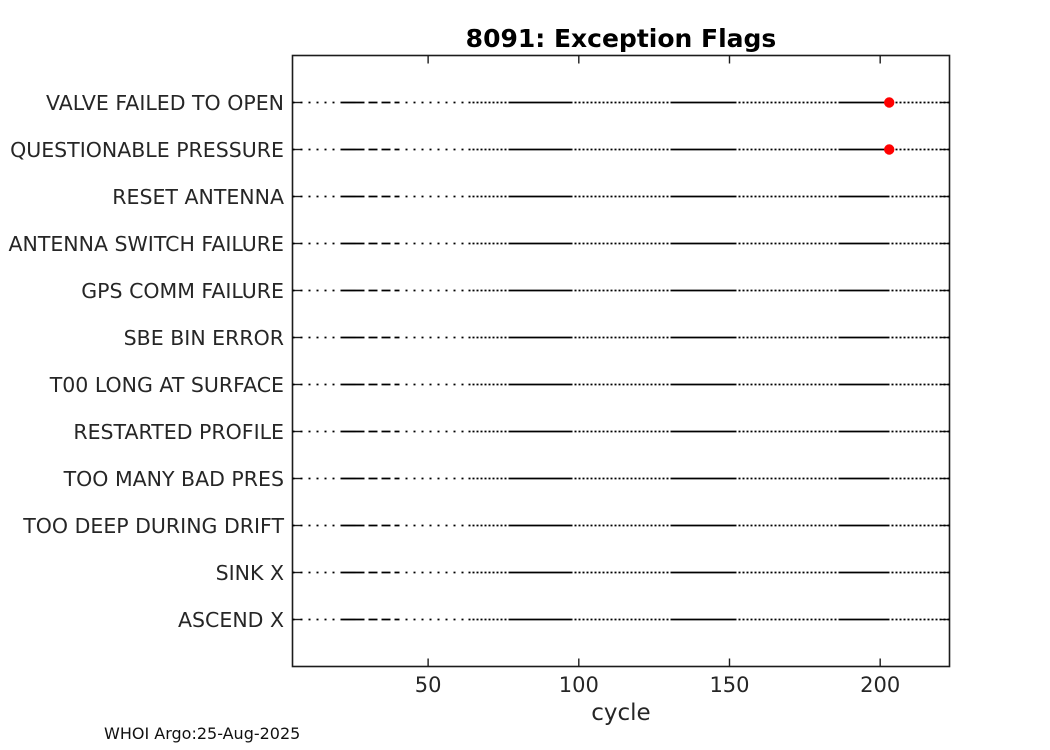 The image size is (1050, 750). What do you see at coordinates (231, 619) in the screenshot?
I see `y-tick-label: ASCEND X` at bounding box center [231, 619].